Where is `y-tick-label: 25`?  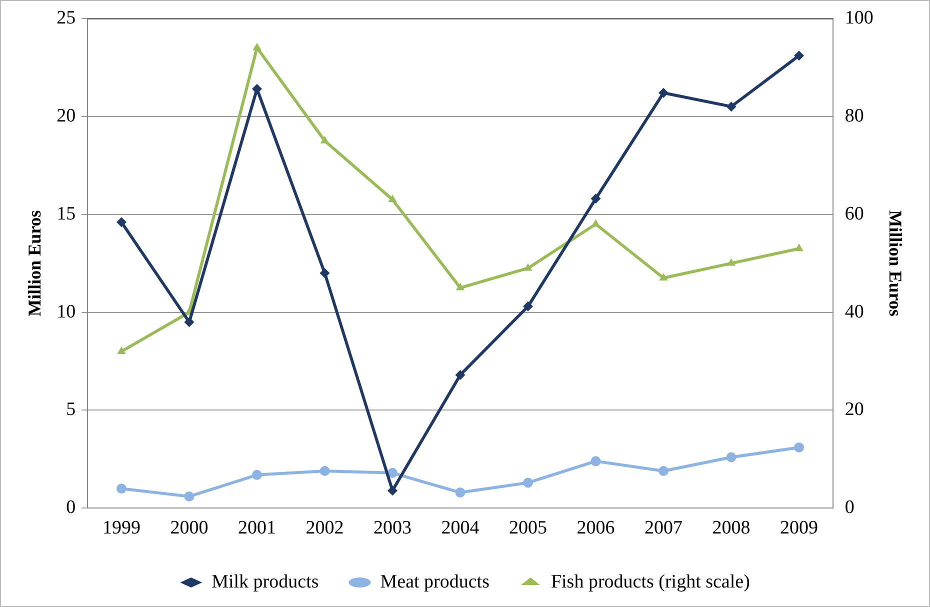
y-tick-label: 25 is located at coordinates (66, 17).